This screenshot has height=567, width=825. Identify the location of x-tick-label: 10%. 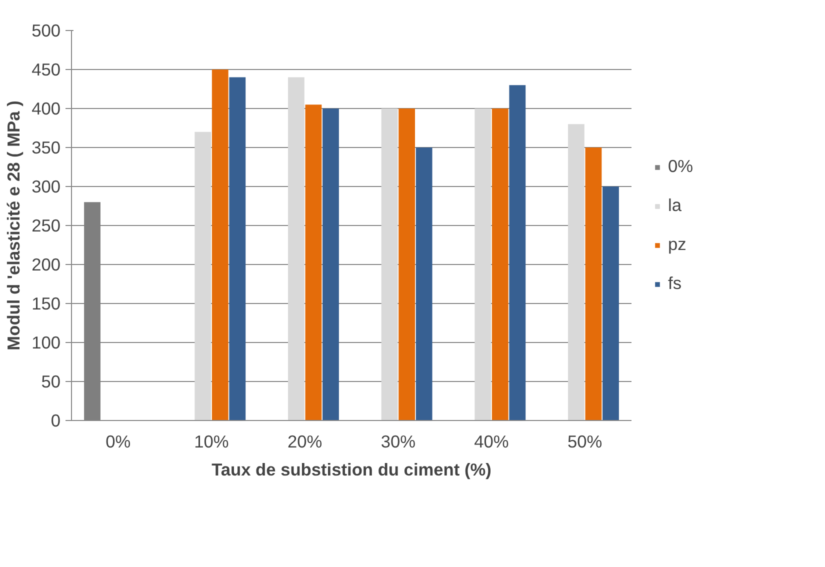
(211, 442).